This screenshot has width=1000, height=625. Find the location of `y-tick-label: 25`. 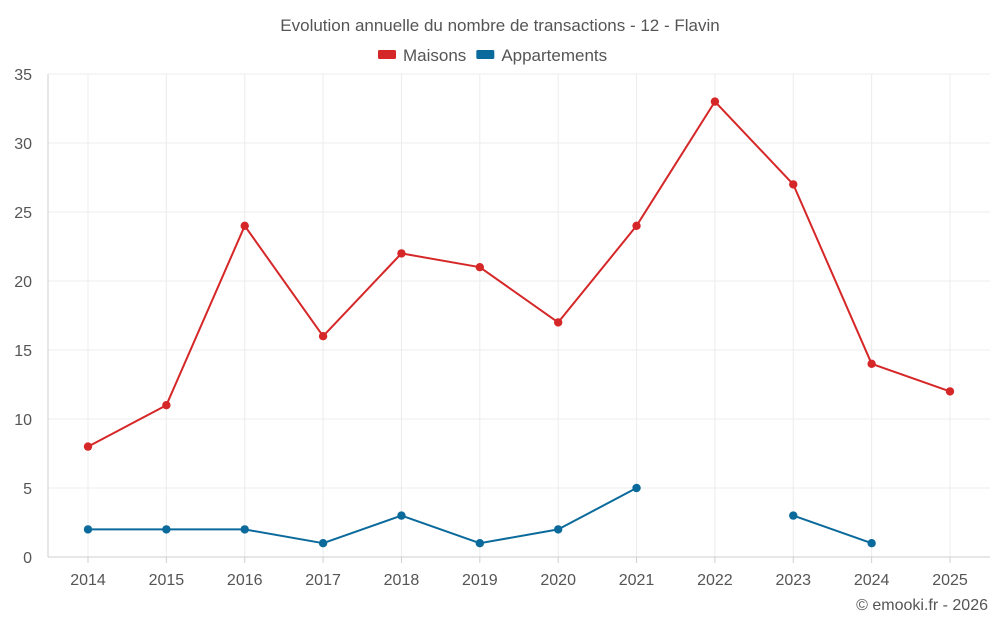

y-tick-label: 25 is located at coordinates (23, 213).